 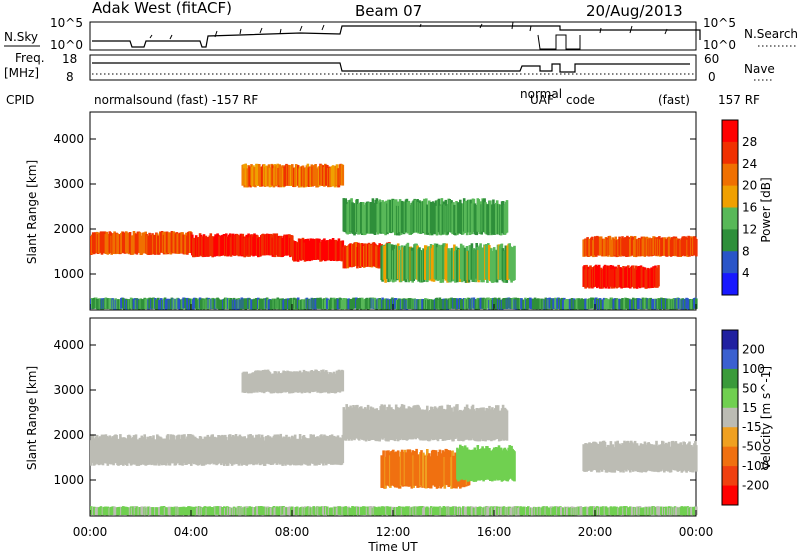 What do you see at coordinates (66, 45) in the screenshot?
I see `noise-tick-low-left: 10^0` at bounding box center [66, 45].